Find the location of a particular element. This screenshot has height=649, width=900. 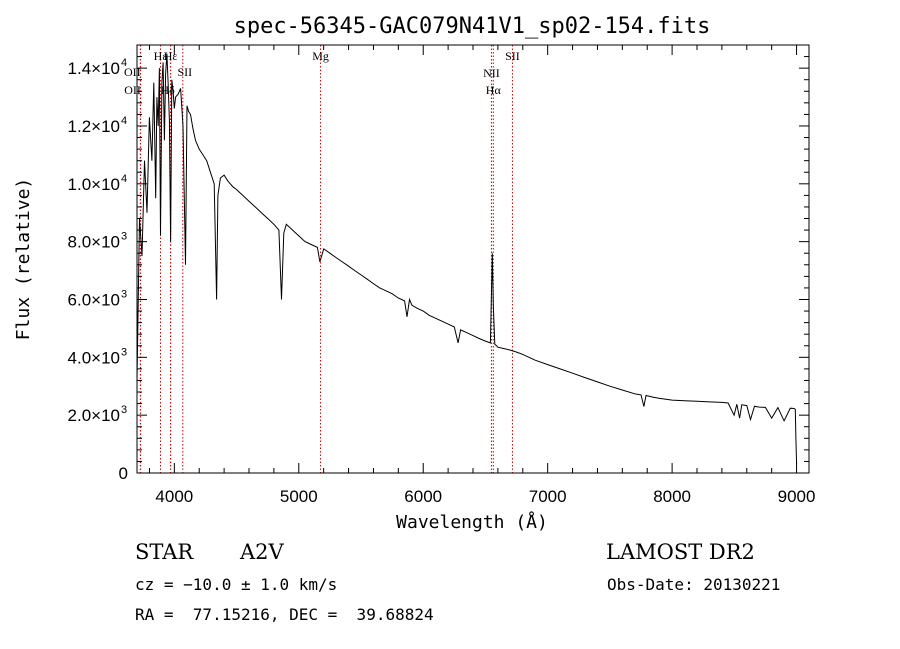

y-tick-label: 0 is located at coordinates (123, 473).